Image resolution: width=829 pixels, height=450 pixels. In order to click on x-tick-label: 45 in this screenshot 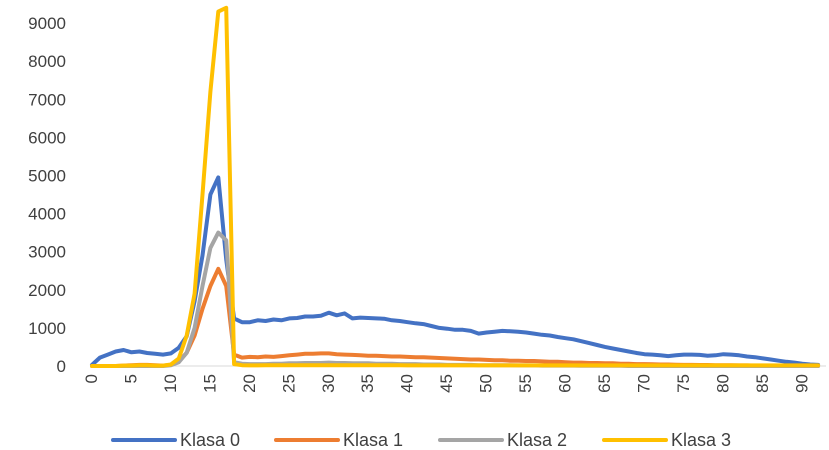, I will do `click(446, 383)`.